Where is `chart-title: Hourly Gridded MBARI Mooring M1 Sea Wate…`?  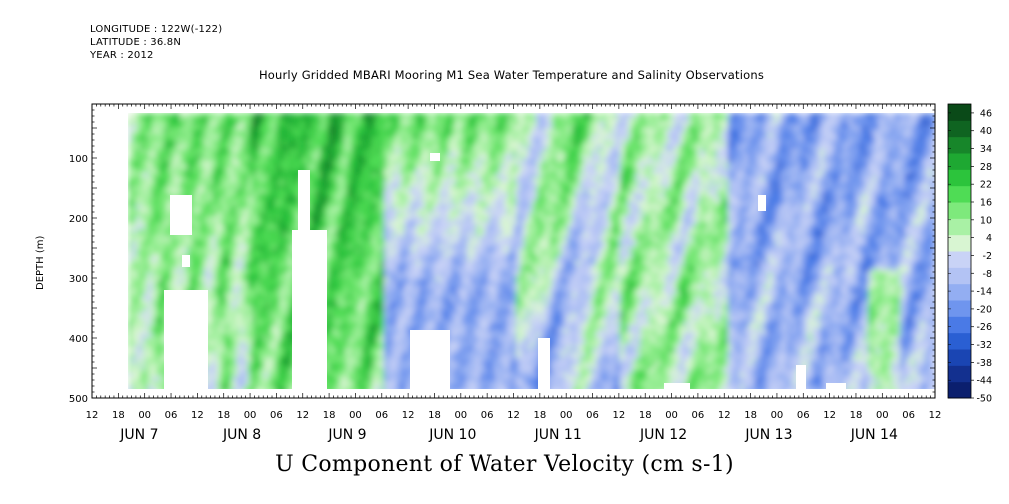 chart-title: Hourly Gridded MBARI Mooring M1 Sea Wate… is located at coordinates (511, 75).